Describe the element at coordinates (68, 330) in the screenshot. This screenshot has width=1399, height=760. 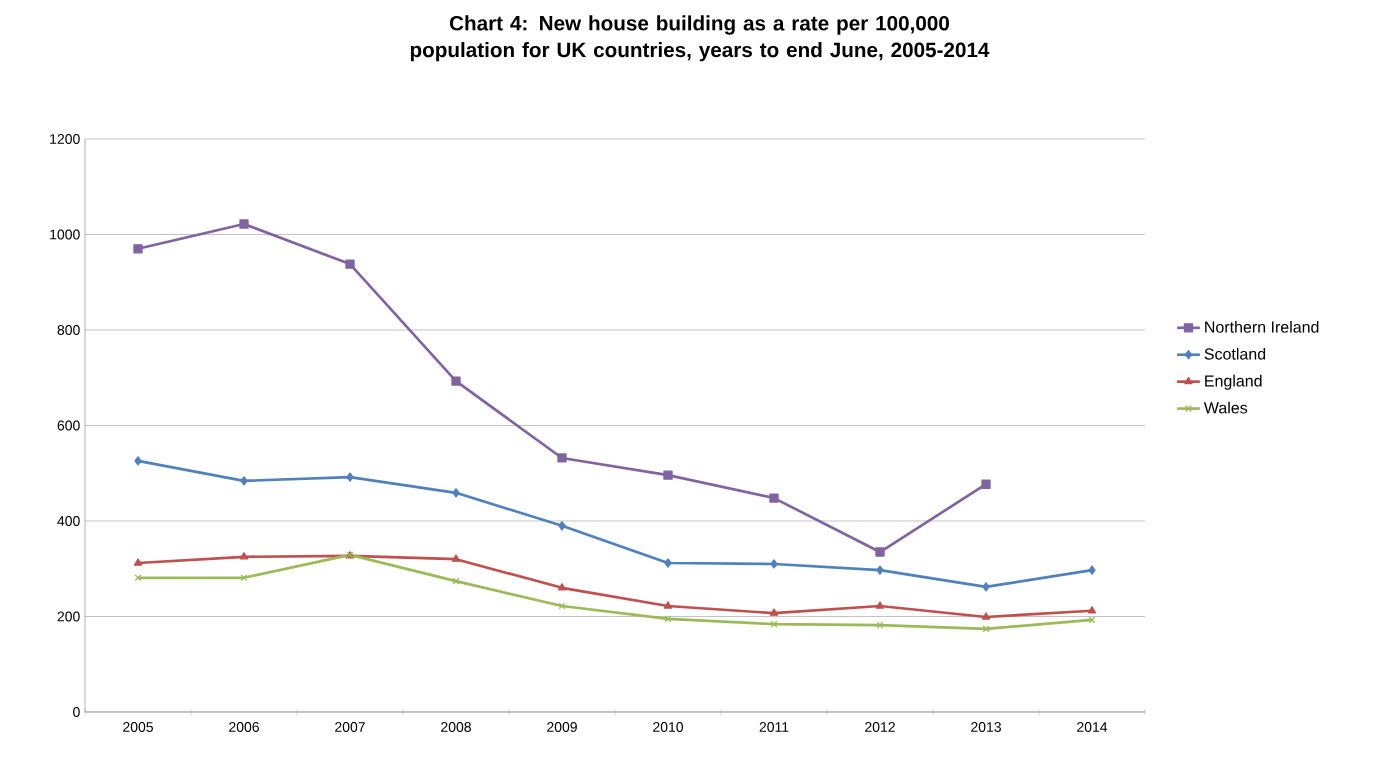
I see `y-tick-label: 800` at that location.